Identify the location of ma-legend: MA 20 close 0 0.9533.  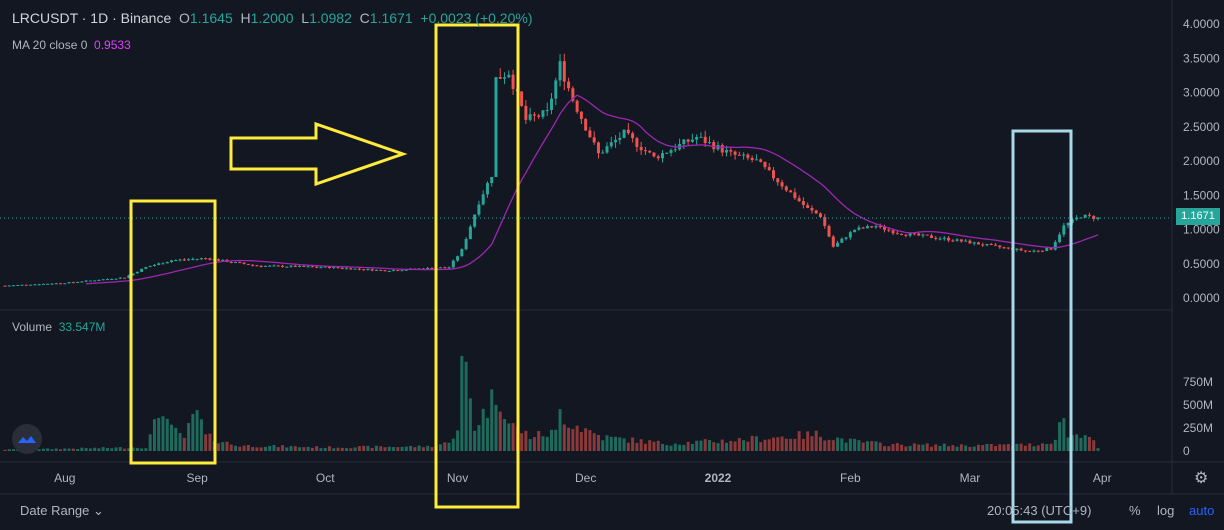
(71, 45).